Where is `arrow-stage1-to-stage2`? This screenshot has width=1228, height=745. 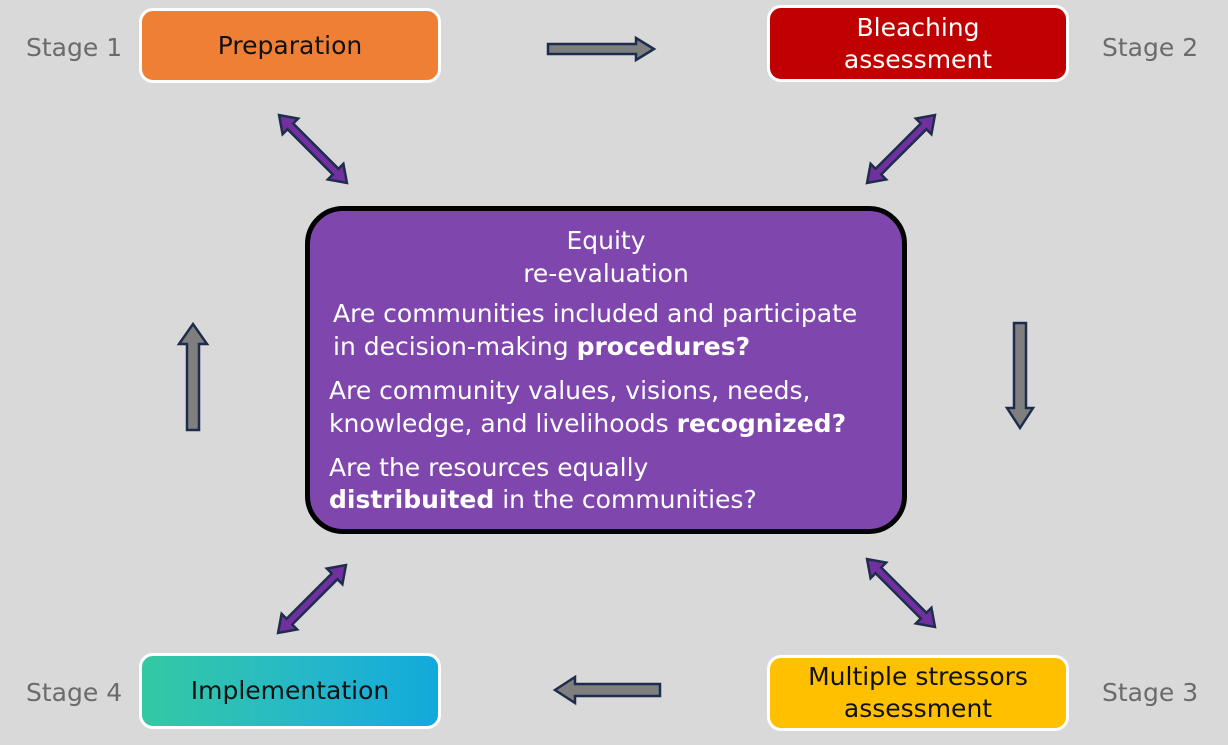
arrow-stage1-to-stage2 is located at coordinates (601, 49).